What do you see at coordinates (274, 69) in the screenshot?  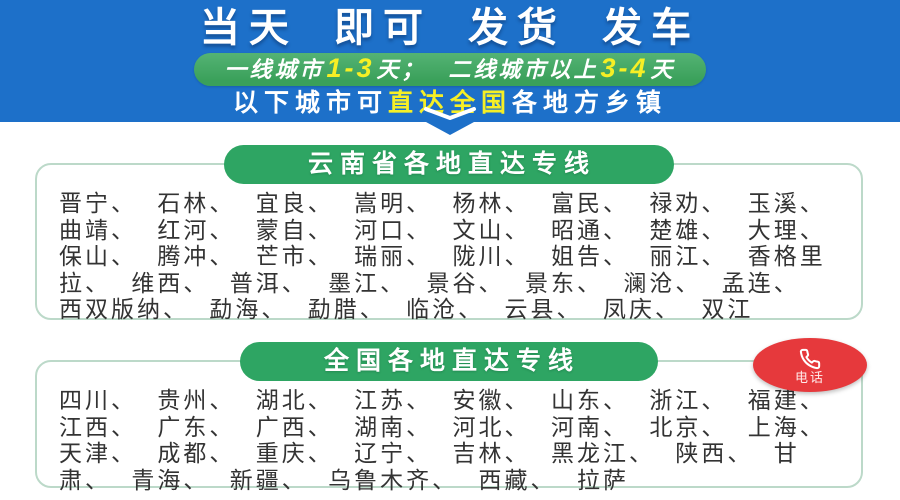 I see `time-banner-text: 一线城市` at bounding box center [274, 69].